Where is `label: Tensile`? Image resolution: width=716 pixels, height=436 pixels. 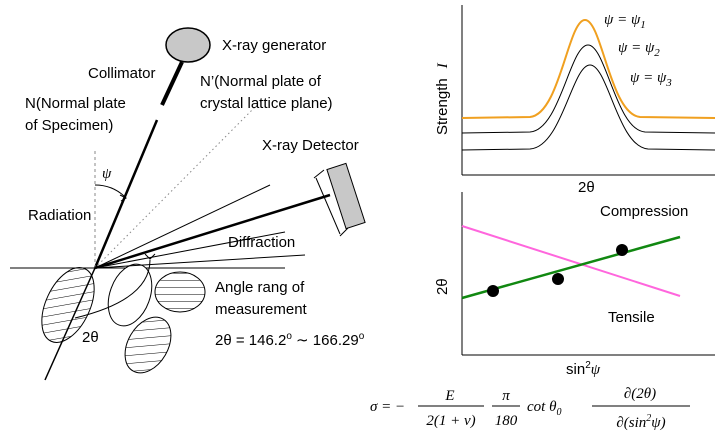 label: Tensile is located at coordinates (631, 317).